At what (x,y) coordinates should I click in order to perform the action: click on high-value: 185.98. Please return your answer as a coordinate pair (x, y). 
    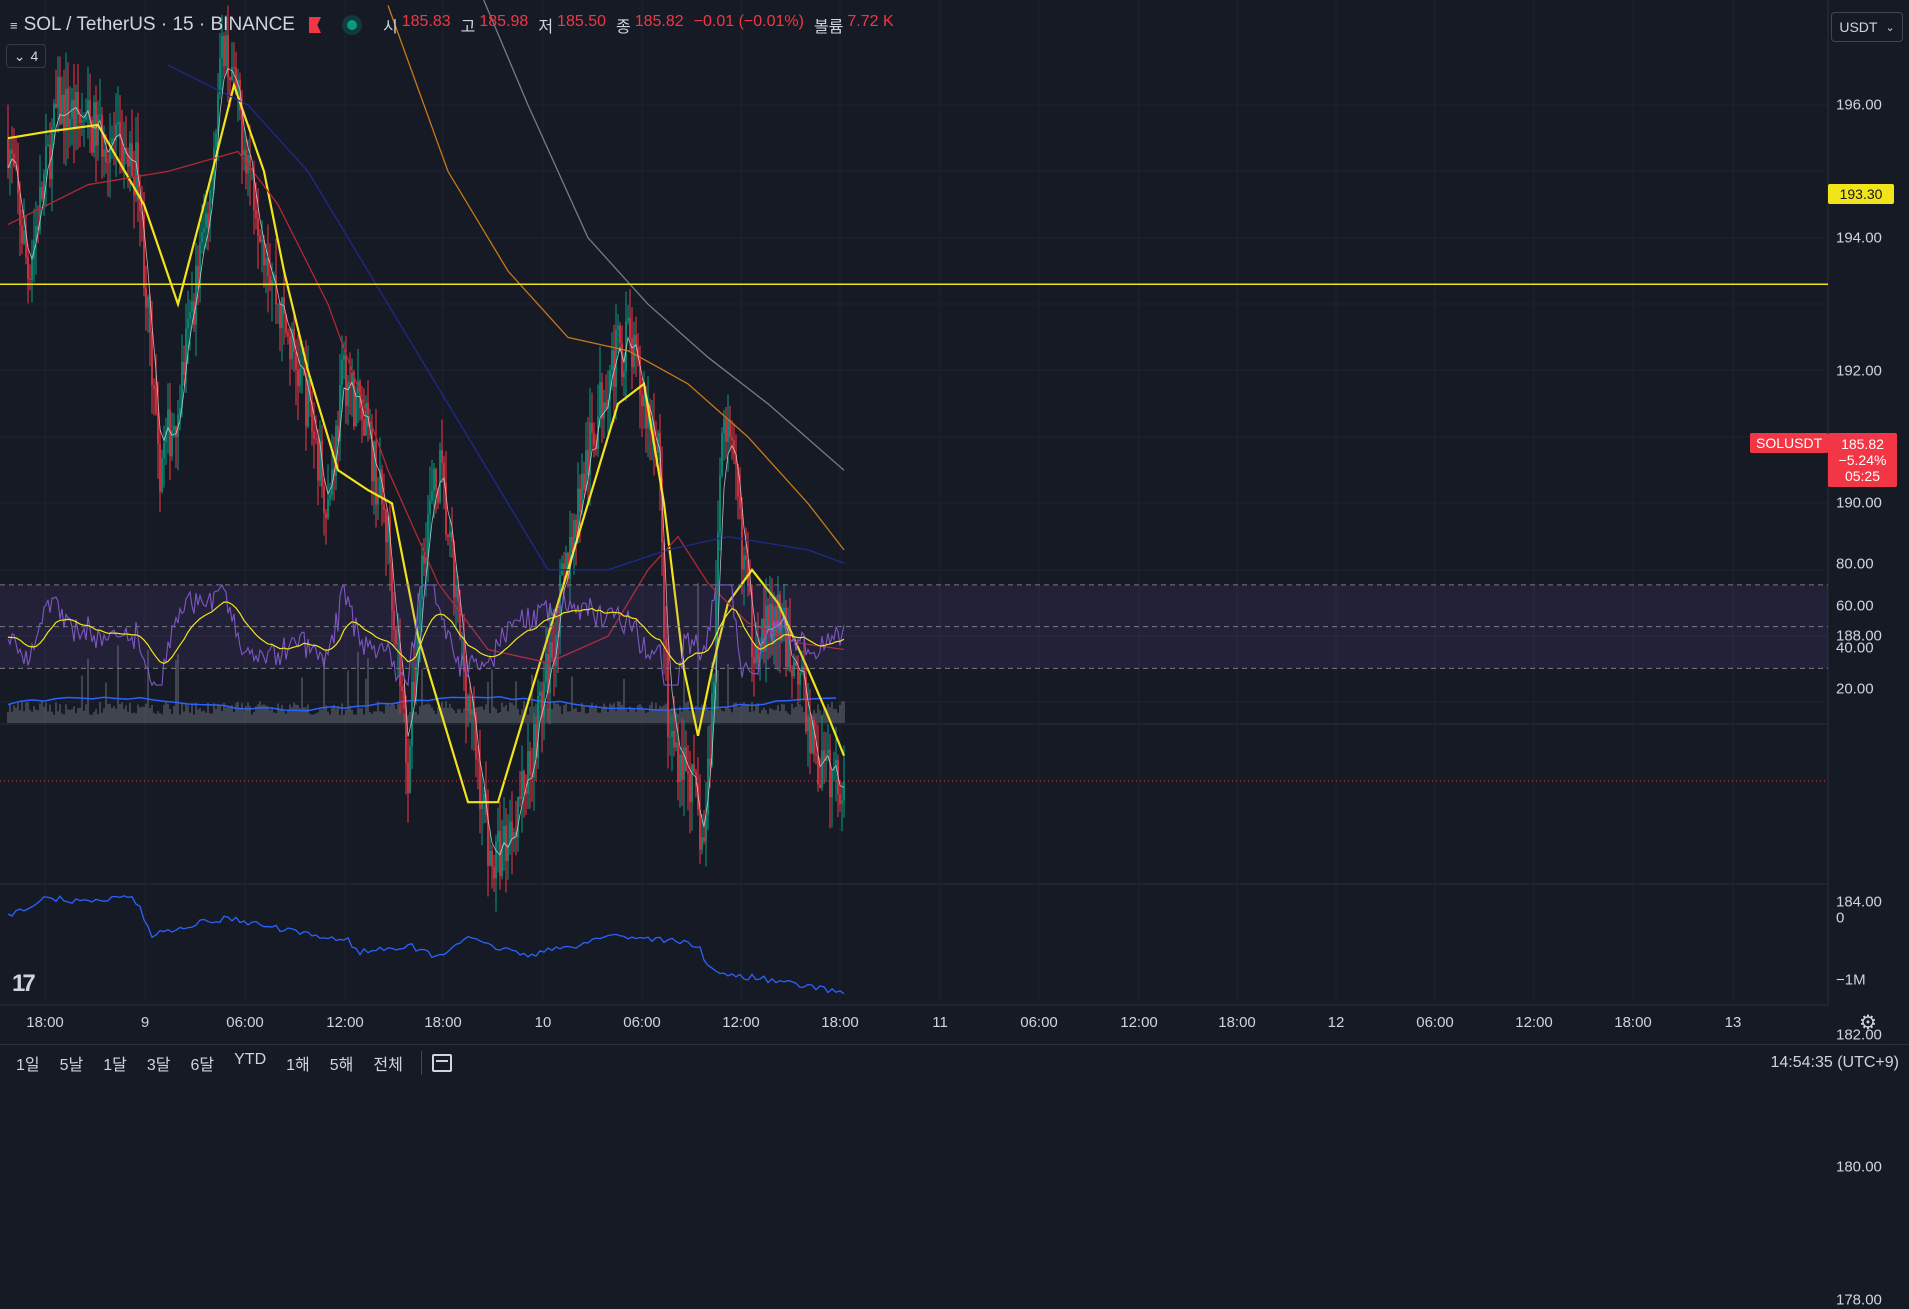
    Looking at the image, I should click on (504, 21).